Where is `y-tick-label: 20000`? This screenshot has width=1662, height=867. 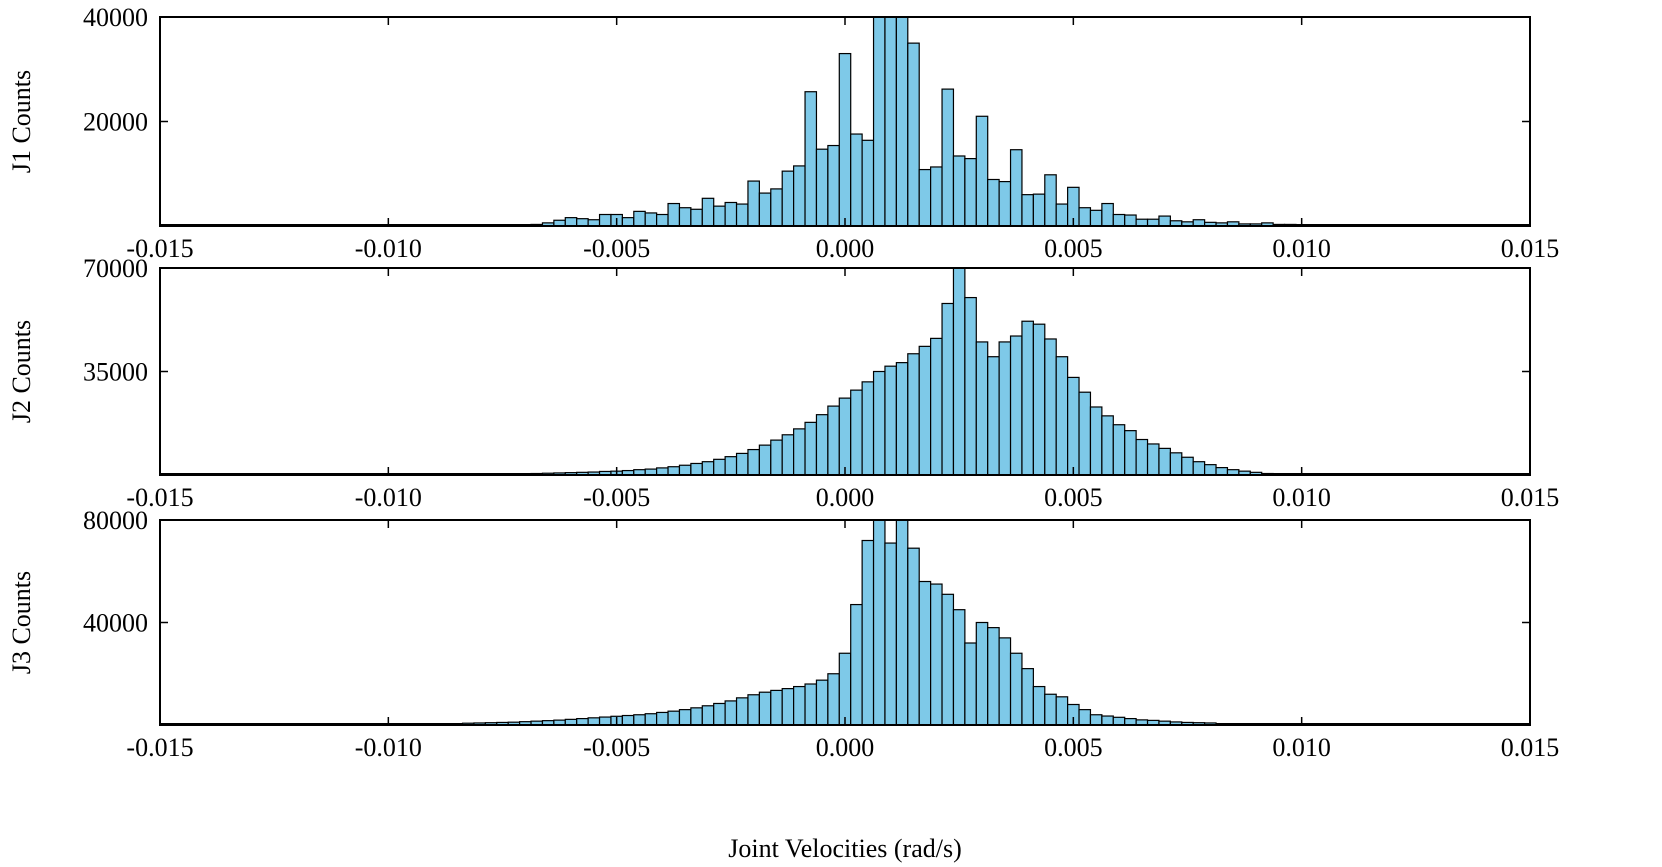 y-tick-label: 20000 is located at coordinates (115, 122).